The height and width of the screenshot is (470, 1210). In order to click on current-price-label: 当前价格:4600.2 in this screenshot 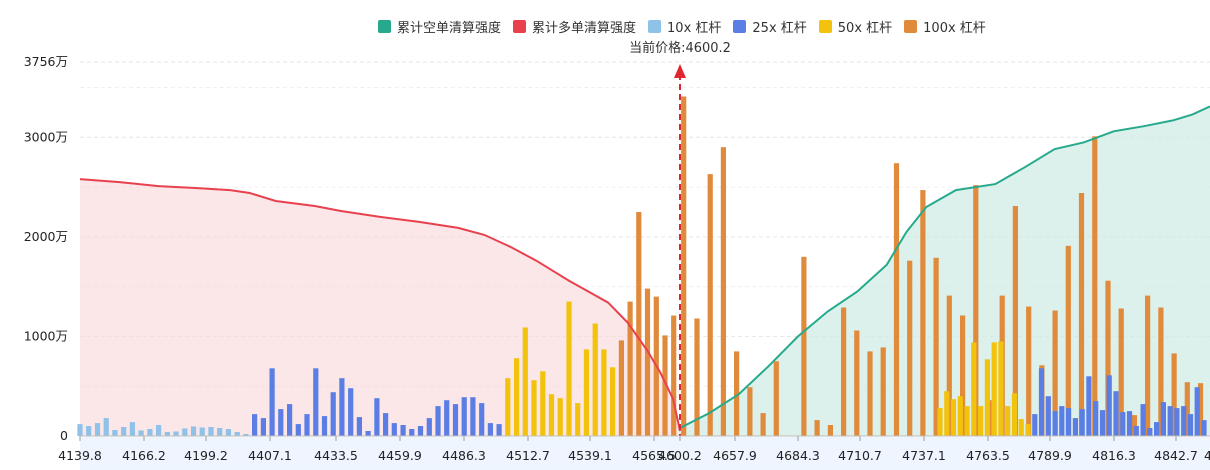, I will do `click(680, 48)`.